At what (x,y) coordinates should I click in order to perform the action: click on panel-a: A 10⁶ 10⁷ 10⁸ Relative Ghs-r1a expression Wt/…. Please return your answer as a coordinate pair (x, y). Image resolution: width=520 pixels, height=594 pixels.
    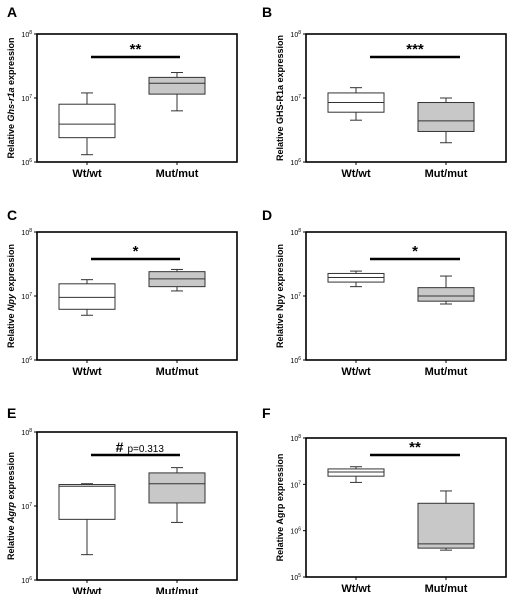
    Looking at the image, I should click on (122, 92).